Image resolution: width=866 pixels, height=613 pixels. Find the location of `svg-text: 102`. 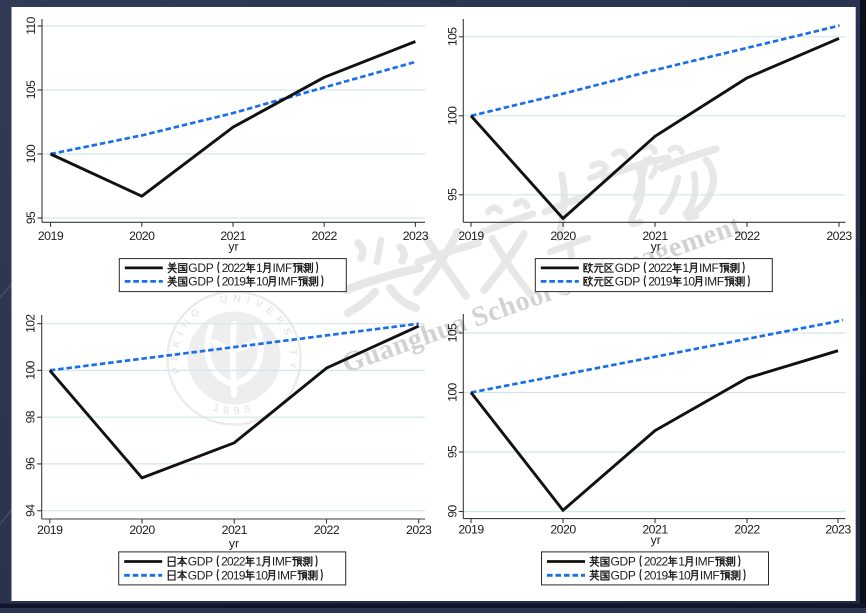

svg-text: 102 is located at coordinates (31, 323).